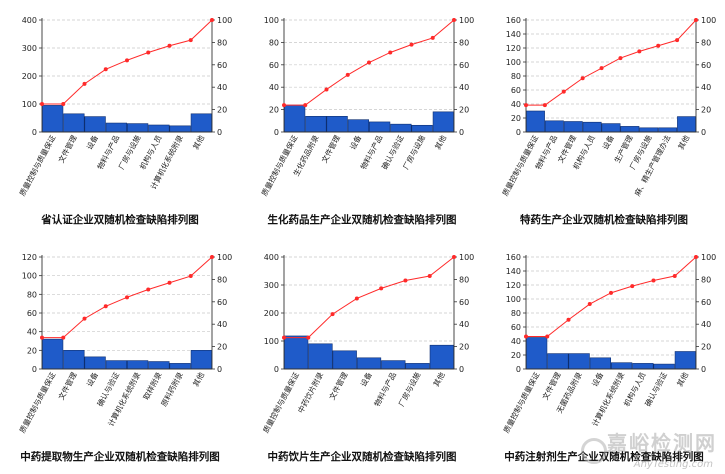 Image resolution: width=725 pixels, height=474 pixels. I want to click on category-label: 厂房与设施, so click(409, 389).